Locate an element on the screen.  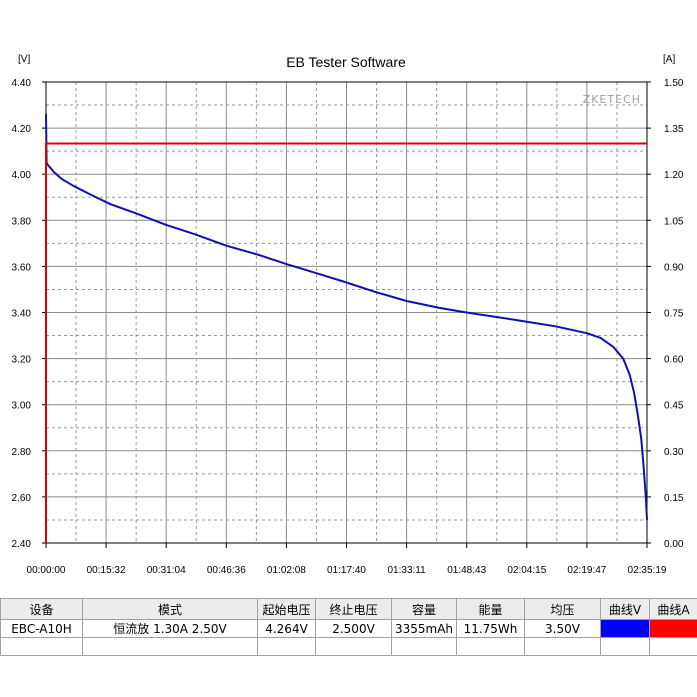
x-tick-label: 02:04:15 is located at coordinates (526, 570).